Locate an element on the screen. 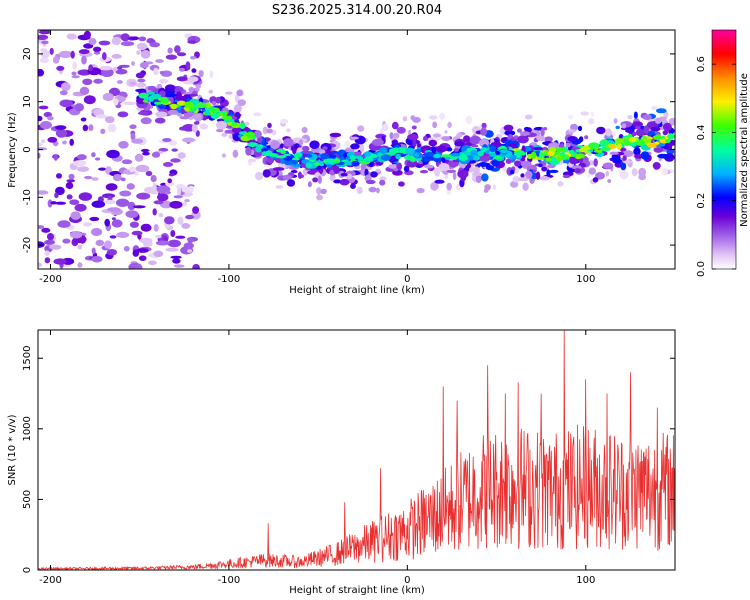  y-tick-label: 1000 is located at coordinates (27, 428).